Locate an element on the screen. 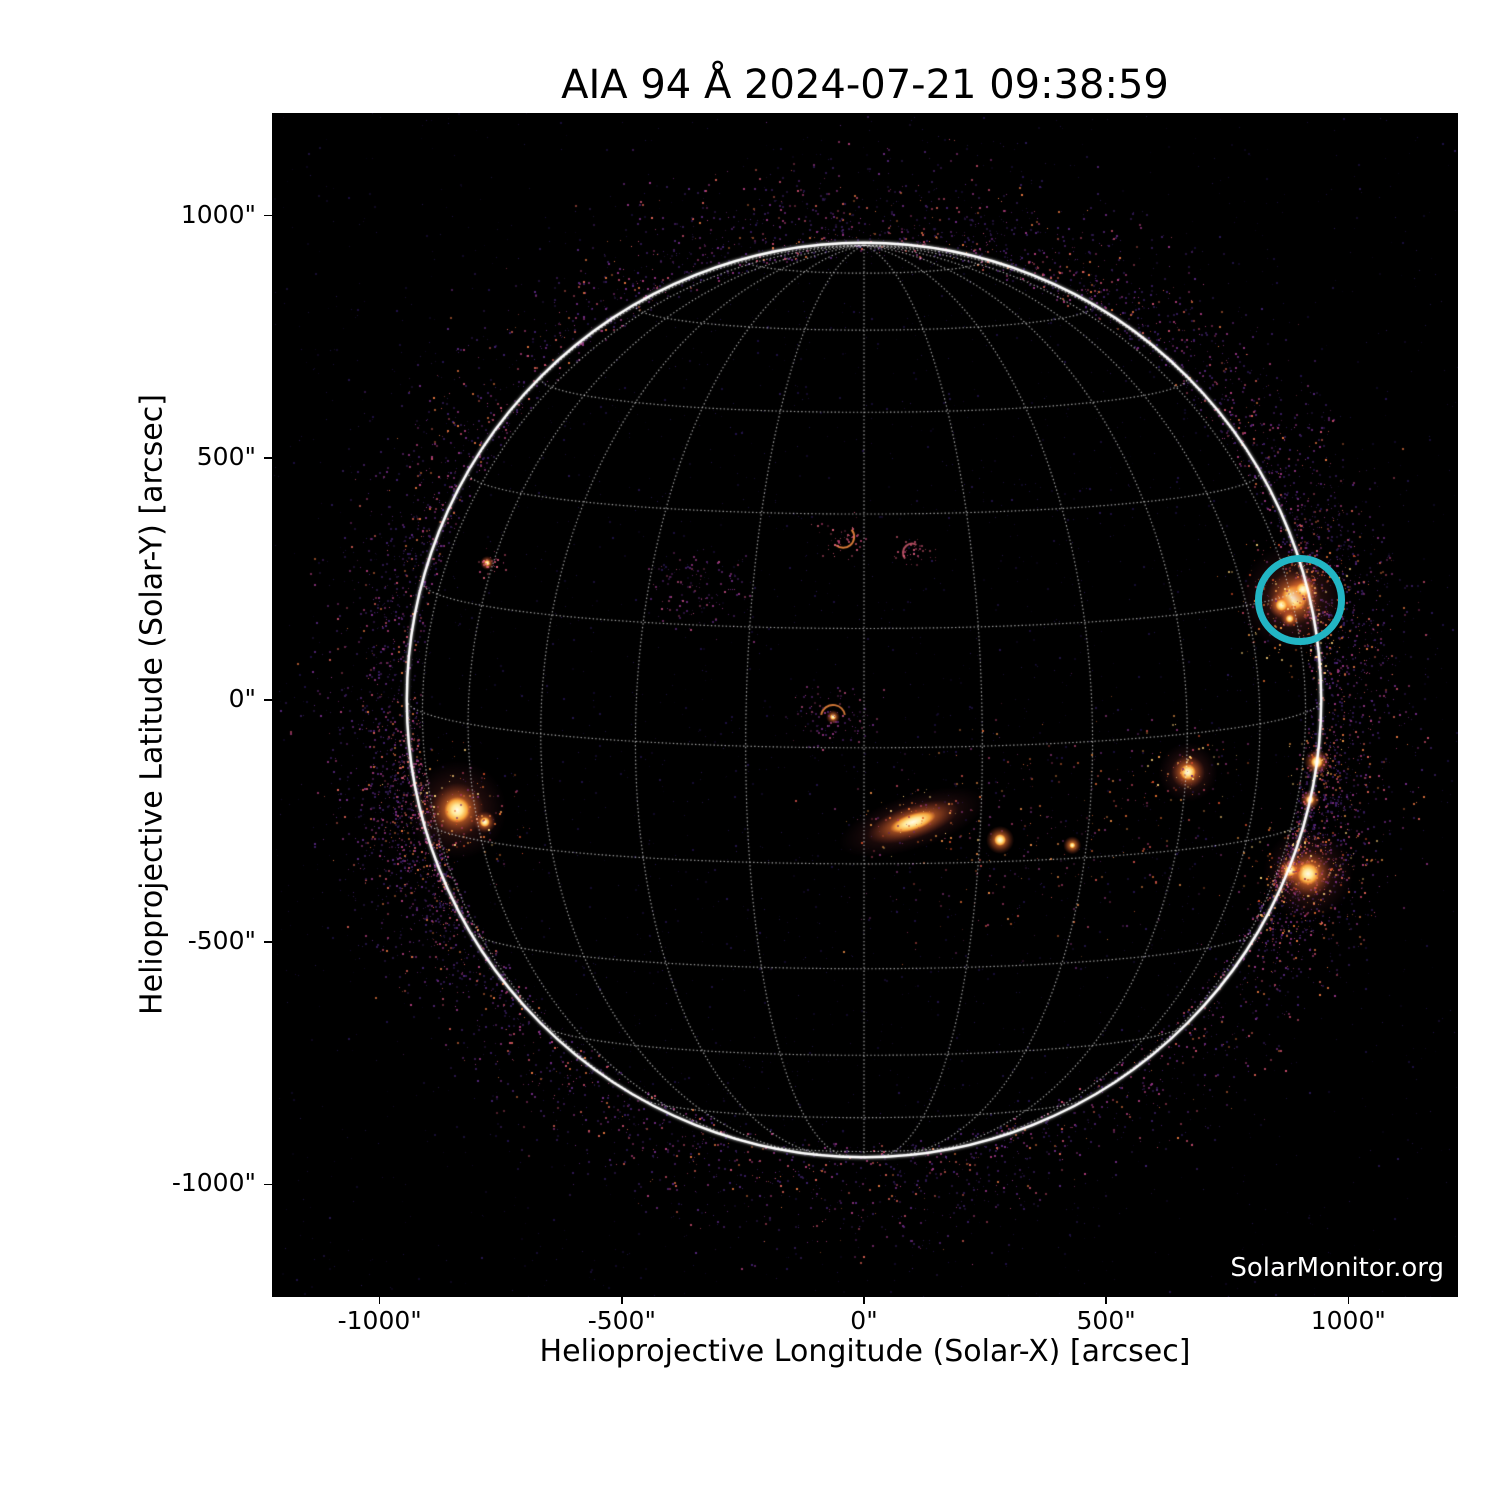 This screenshot has width=1500, height=1500. y-tick-label: -1000" is located at coordinates (213, 1183).